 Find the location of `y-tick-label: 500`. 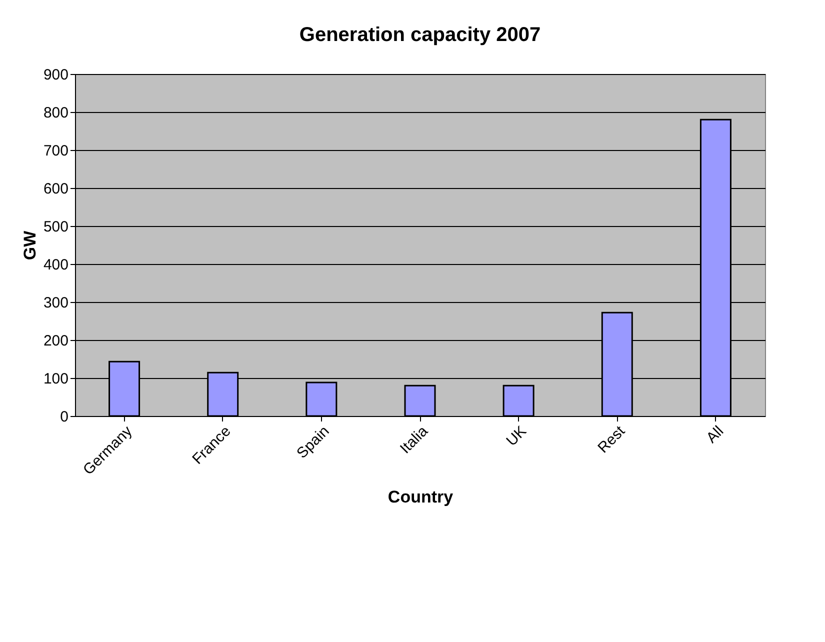

y-tick-label: 500 is located at coordinates (55, 227).